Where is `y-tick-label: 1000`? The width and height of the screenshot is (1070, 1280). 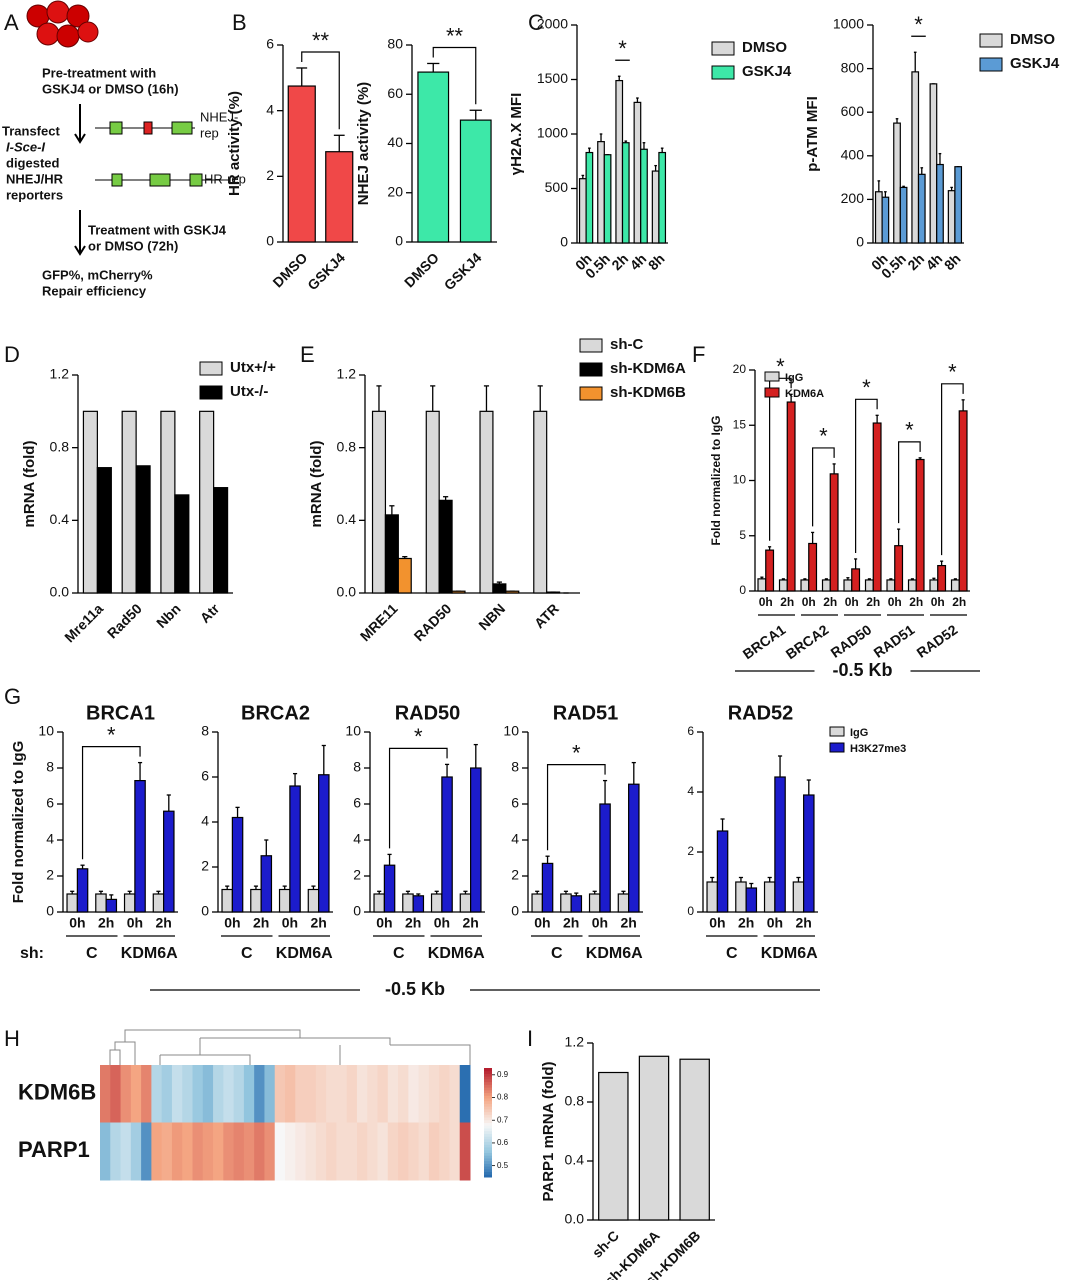
y-tick-label: 1000 is located at coordinates (848, 24).